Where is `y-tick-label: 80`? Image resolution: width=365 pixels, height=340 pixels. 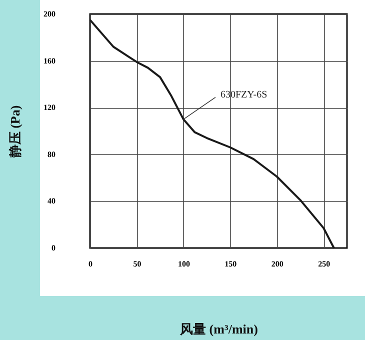
y-tick-label: 80 is located at coordinates (52, 154).